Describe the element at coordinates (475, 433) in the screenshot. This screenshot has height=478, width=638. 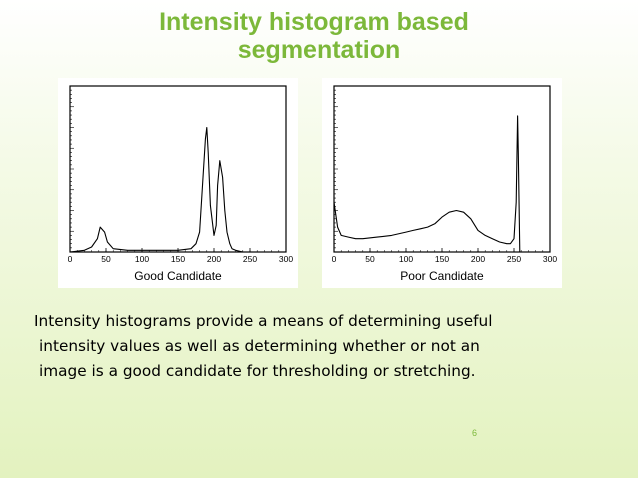
I see `page-number: 6` at that location.